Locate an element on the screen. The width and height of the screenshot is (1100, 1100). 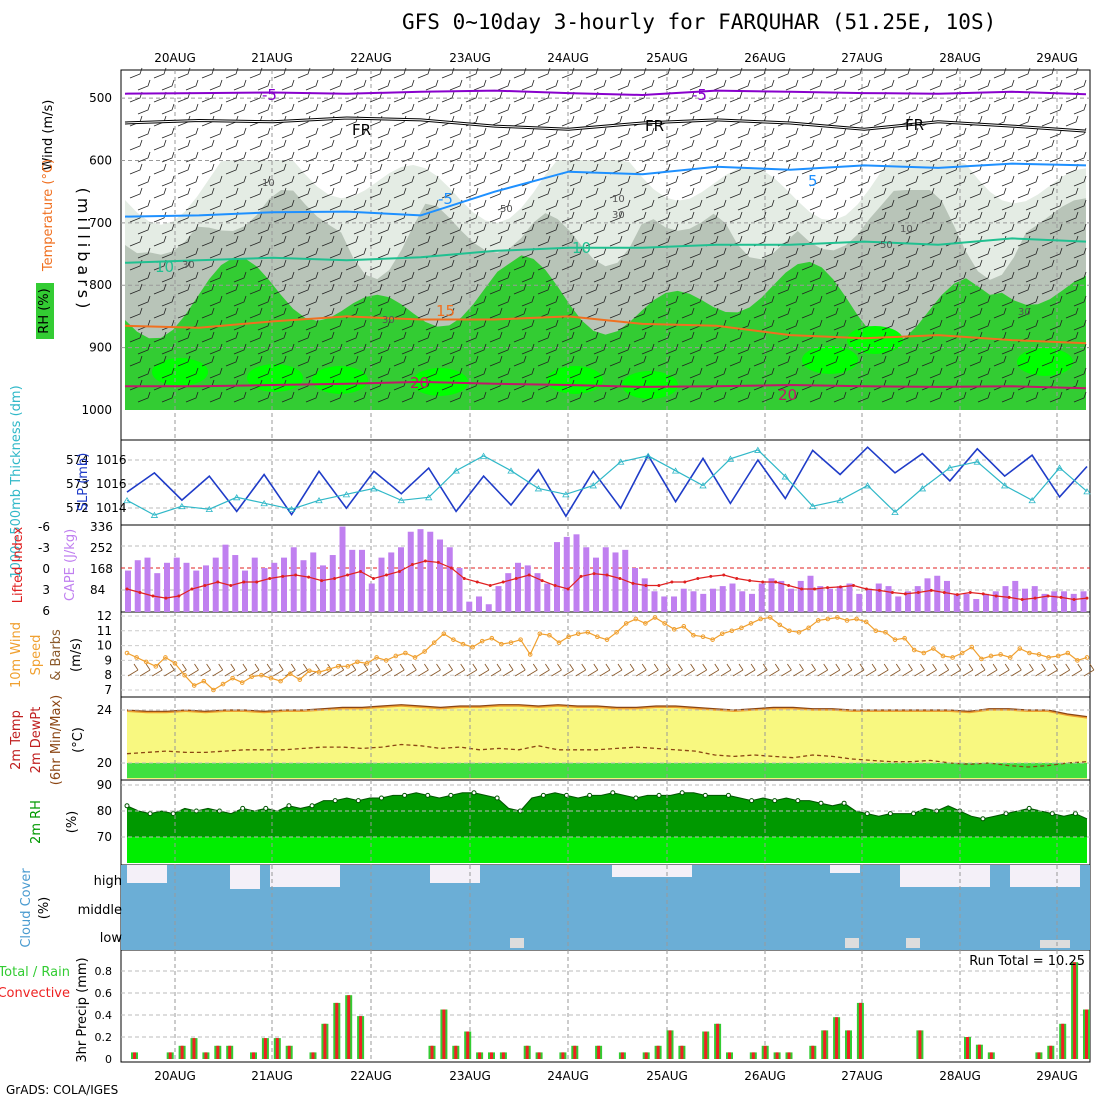
li-ytick: 3 is located at coordinates (46, 590).